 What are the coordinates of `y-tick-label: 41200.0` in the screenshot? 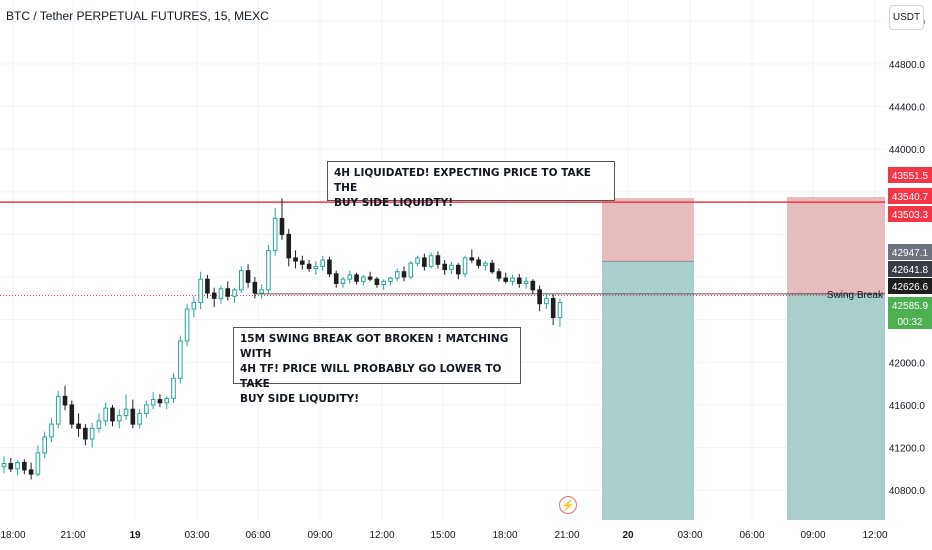 It's located at (907, 449).